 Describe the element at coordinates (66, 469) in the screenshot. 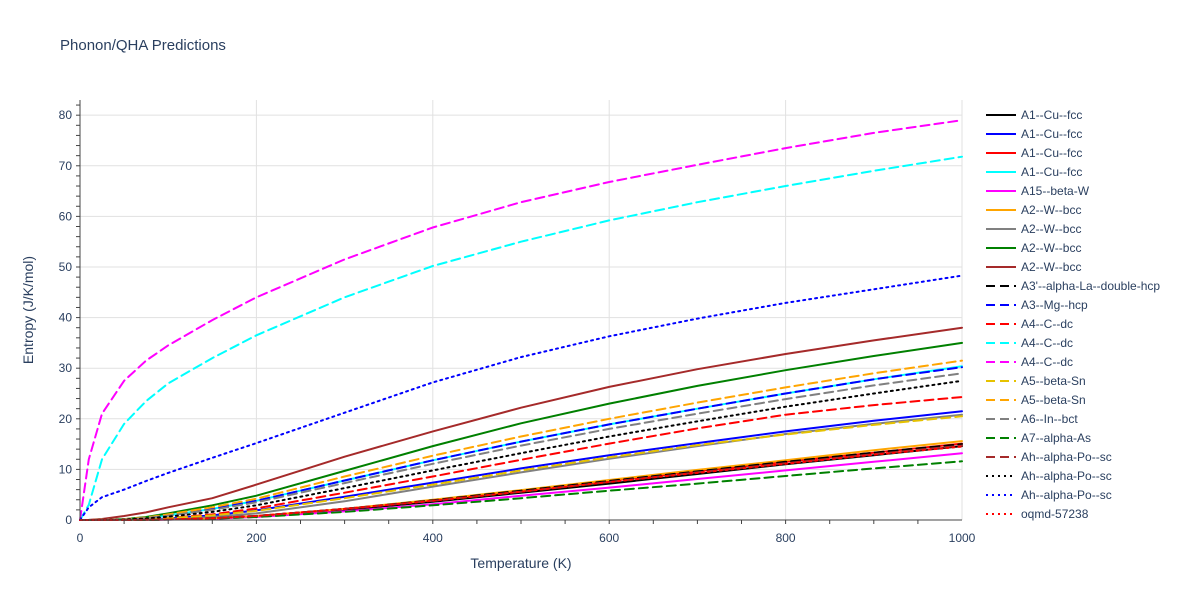

I see `y-tick-label: 10` at that location.